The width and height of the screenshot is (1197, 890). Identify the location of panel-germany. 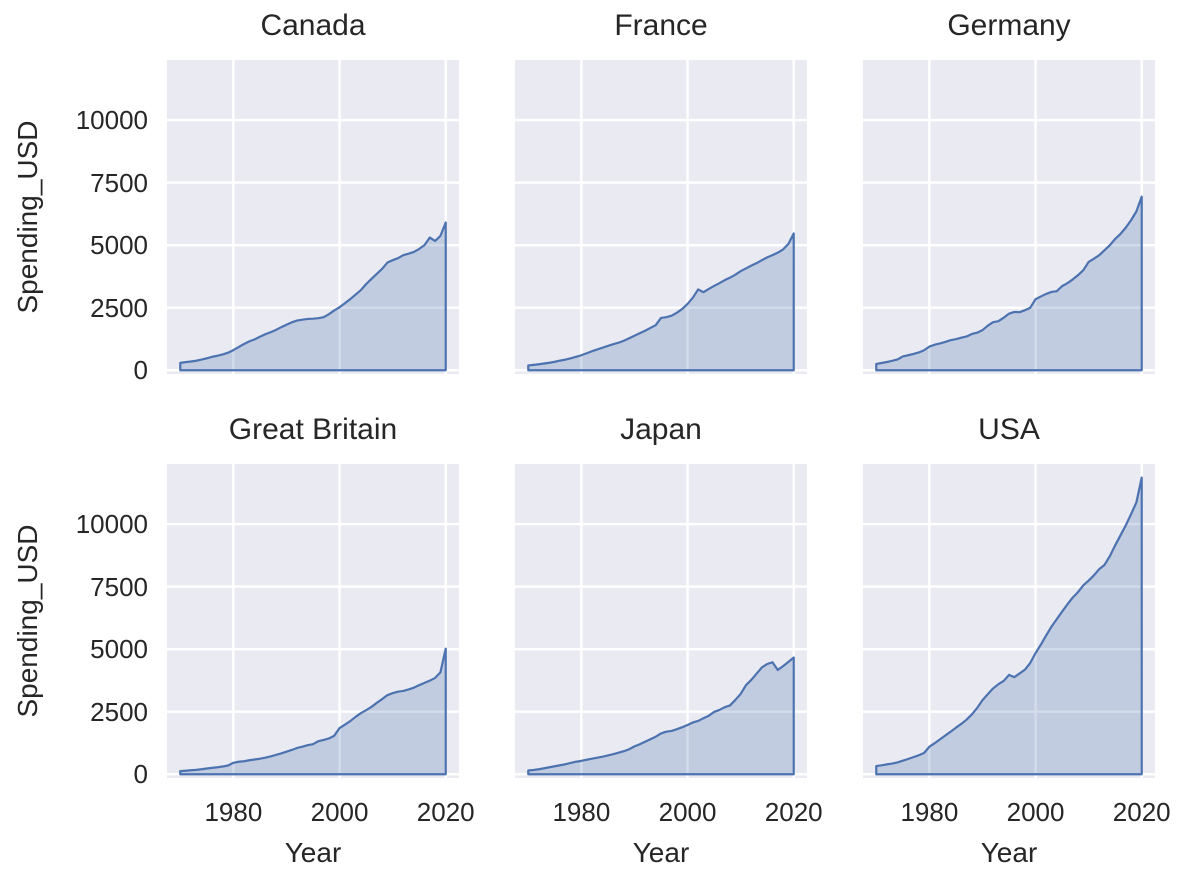
(1009, 217).